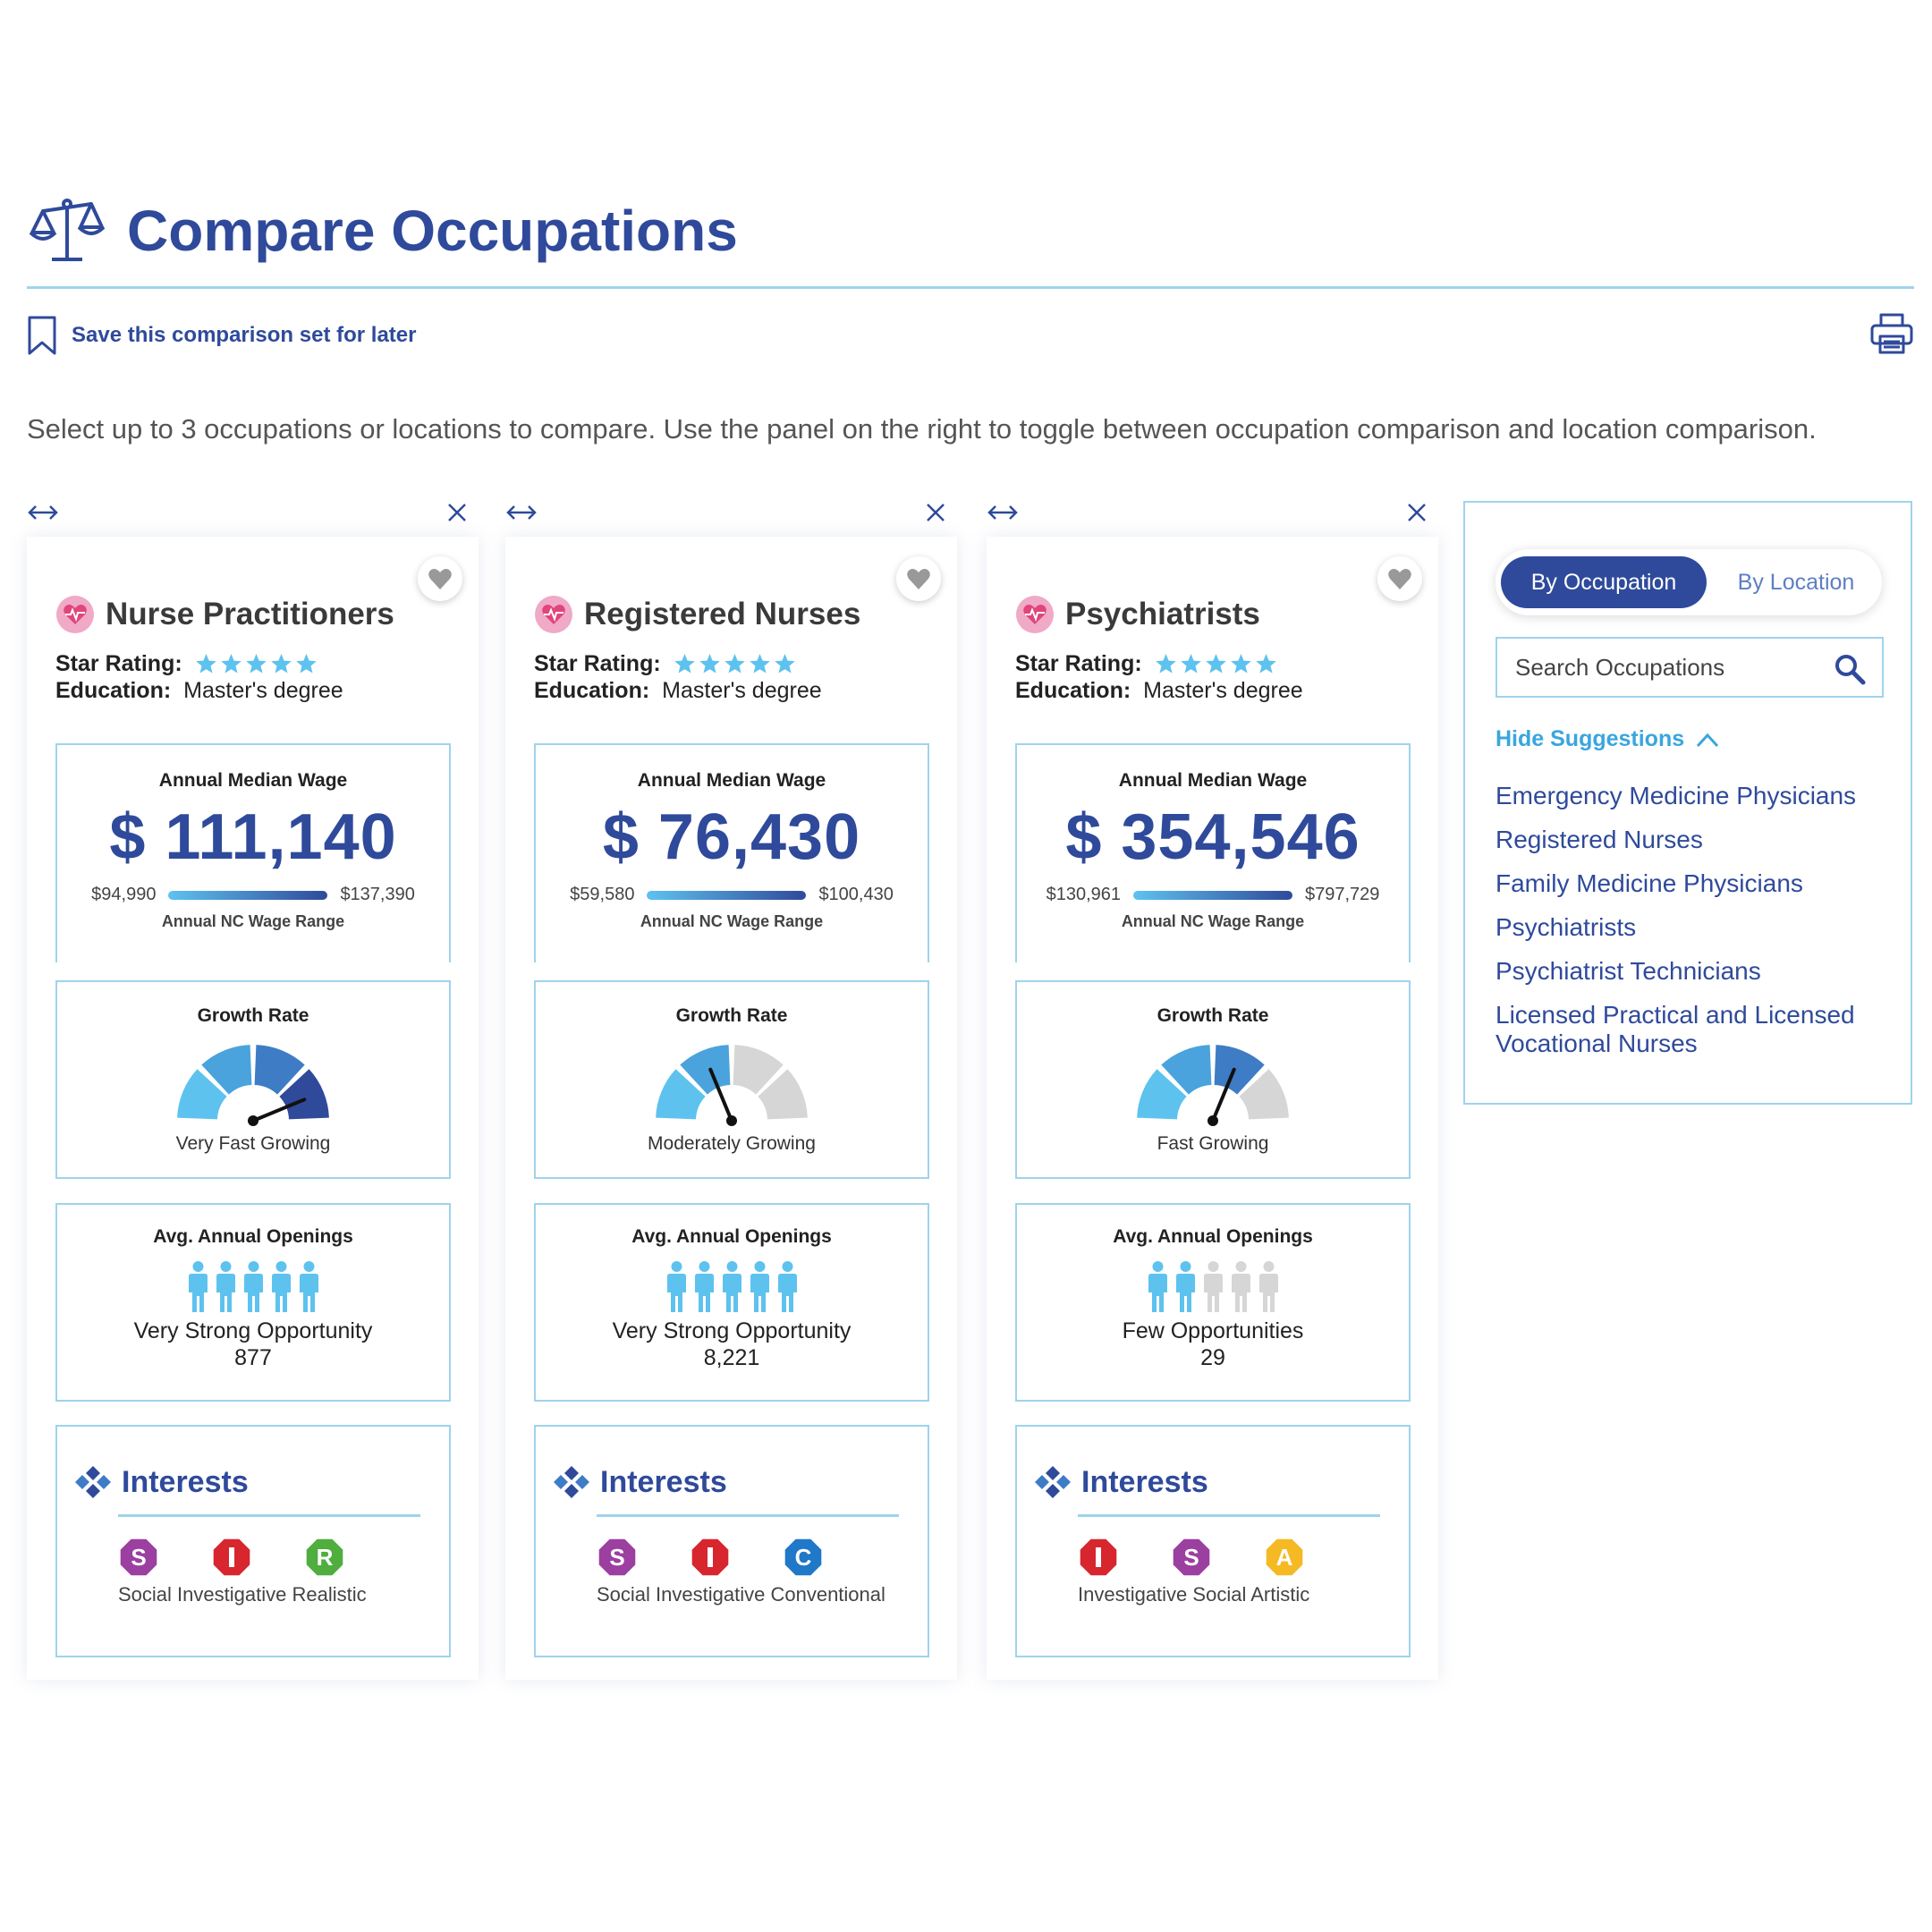 The width and height of the screenshot is (1932, 1932). I want to click on save-comparison-label: Save this comparison set for later, so click(244, 335).